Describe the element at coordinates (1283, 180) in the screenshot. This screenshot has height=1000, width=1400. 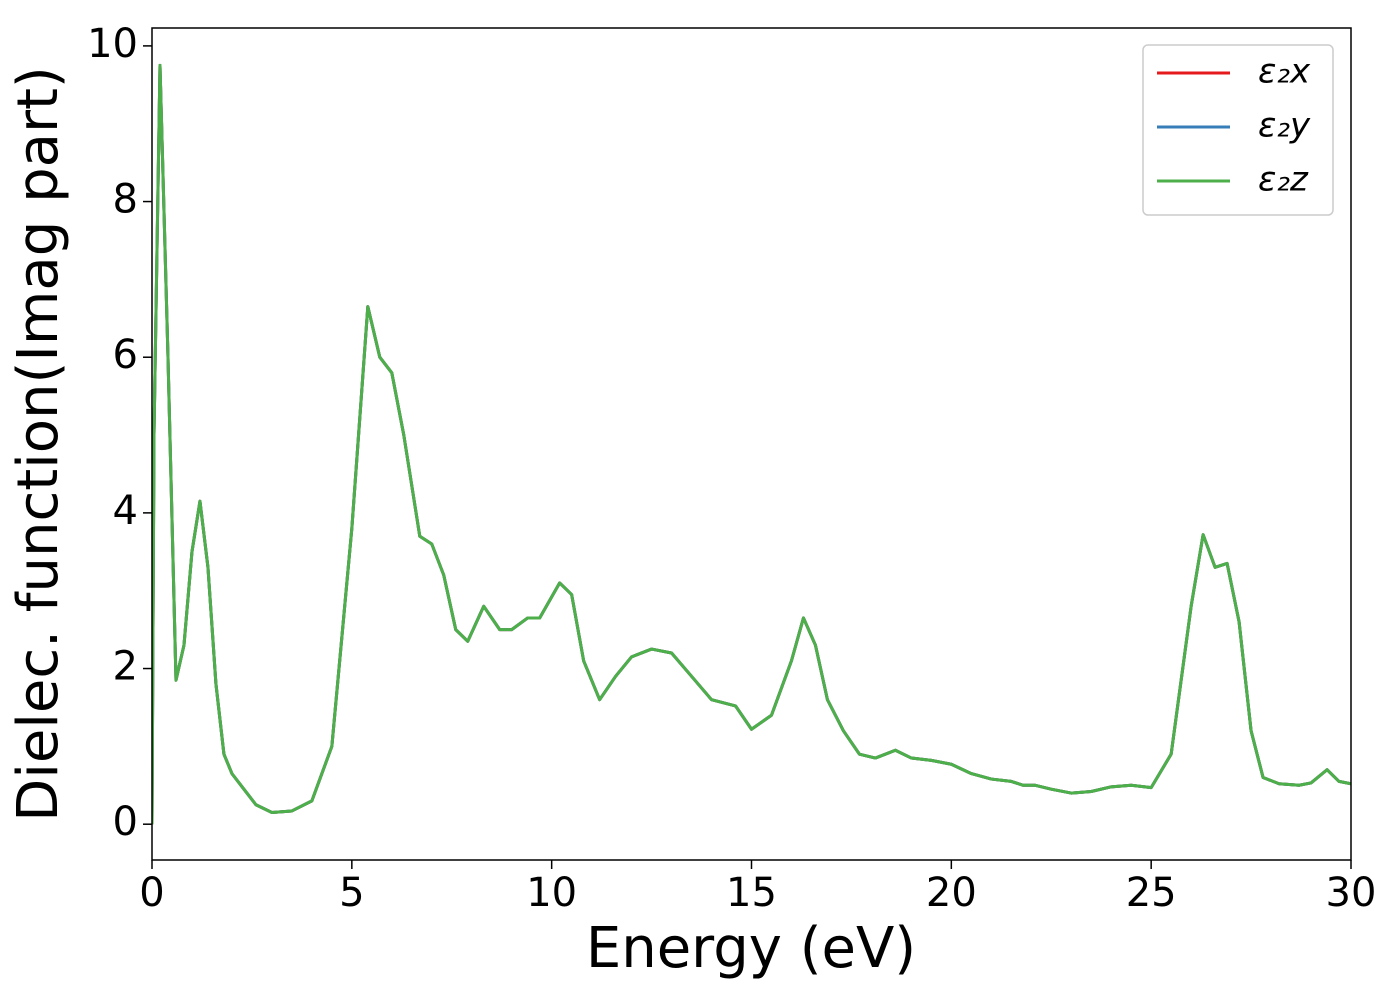
I see `legend-label: ε₂z` at that location.